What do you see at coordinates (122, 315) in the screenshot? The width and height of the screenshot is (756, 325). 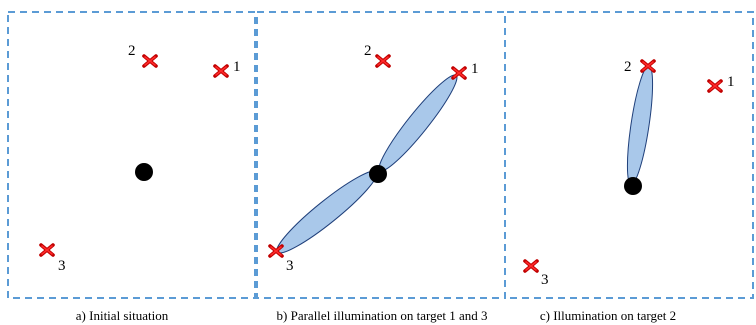 I see `caption-a: a) Initial situation` at bounding box center [122, 315].